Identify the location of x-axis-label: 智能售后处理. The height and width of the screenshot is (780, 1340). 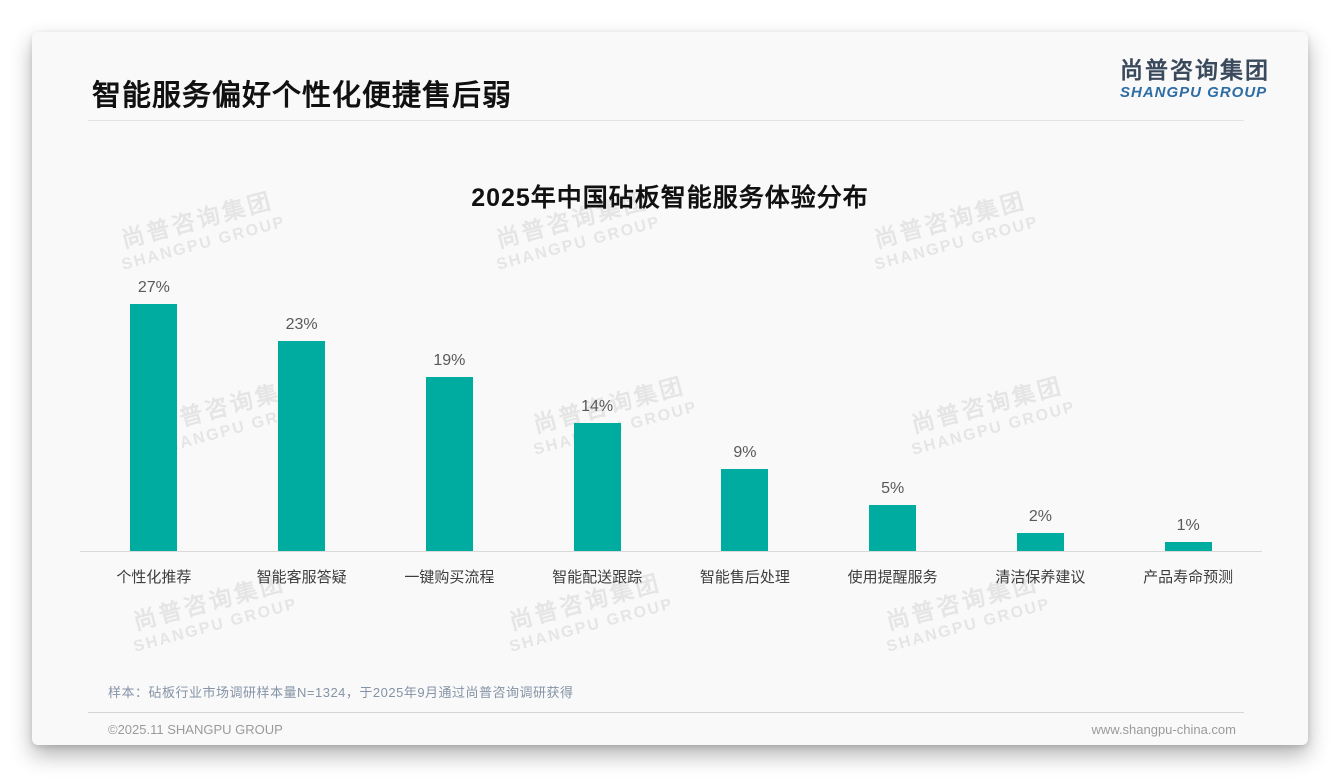
(744, 577).